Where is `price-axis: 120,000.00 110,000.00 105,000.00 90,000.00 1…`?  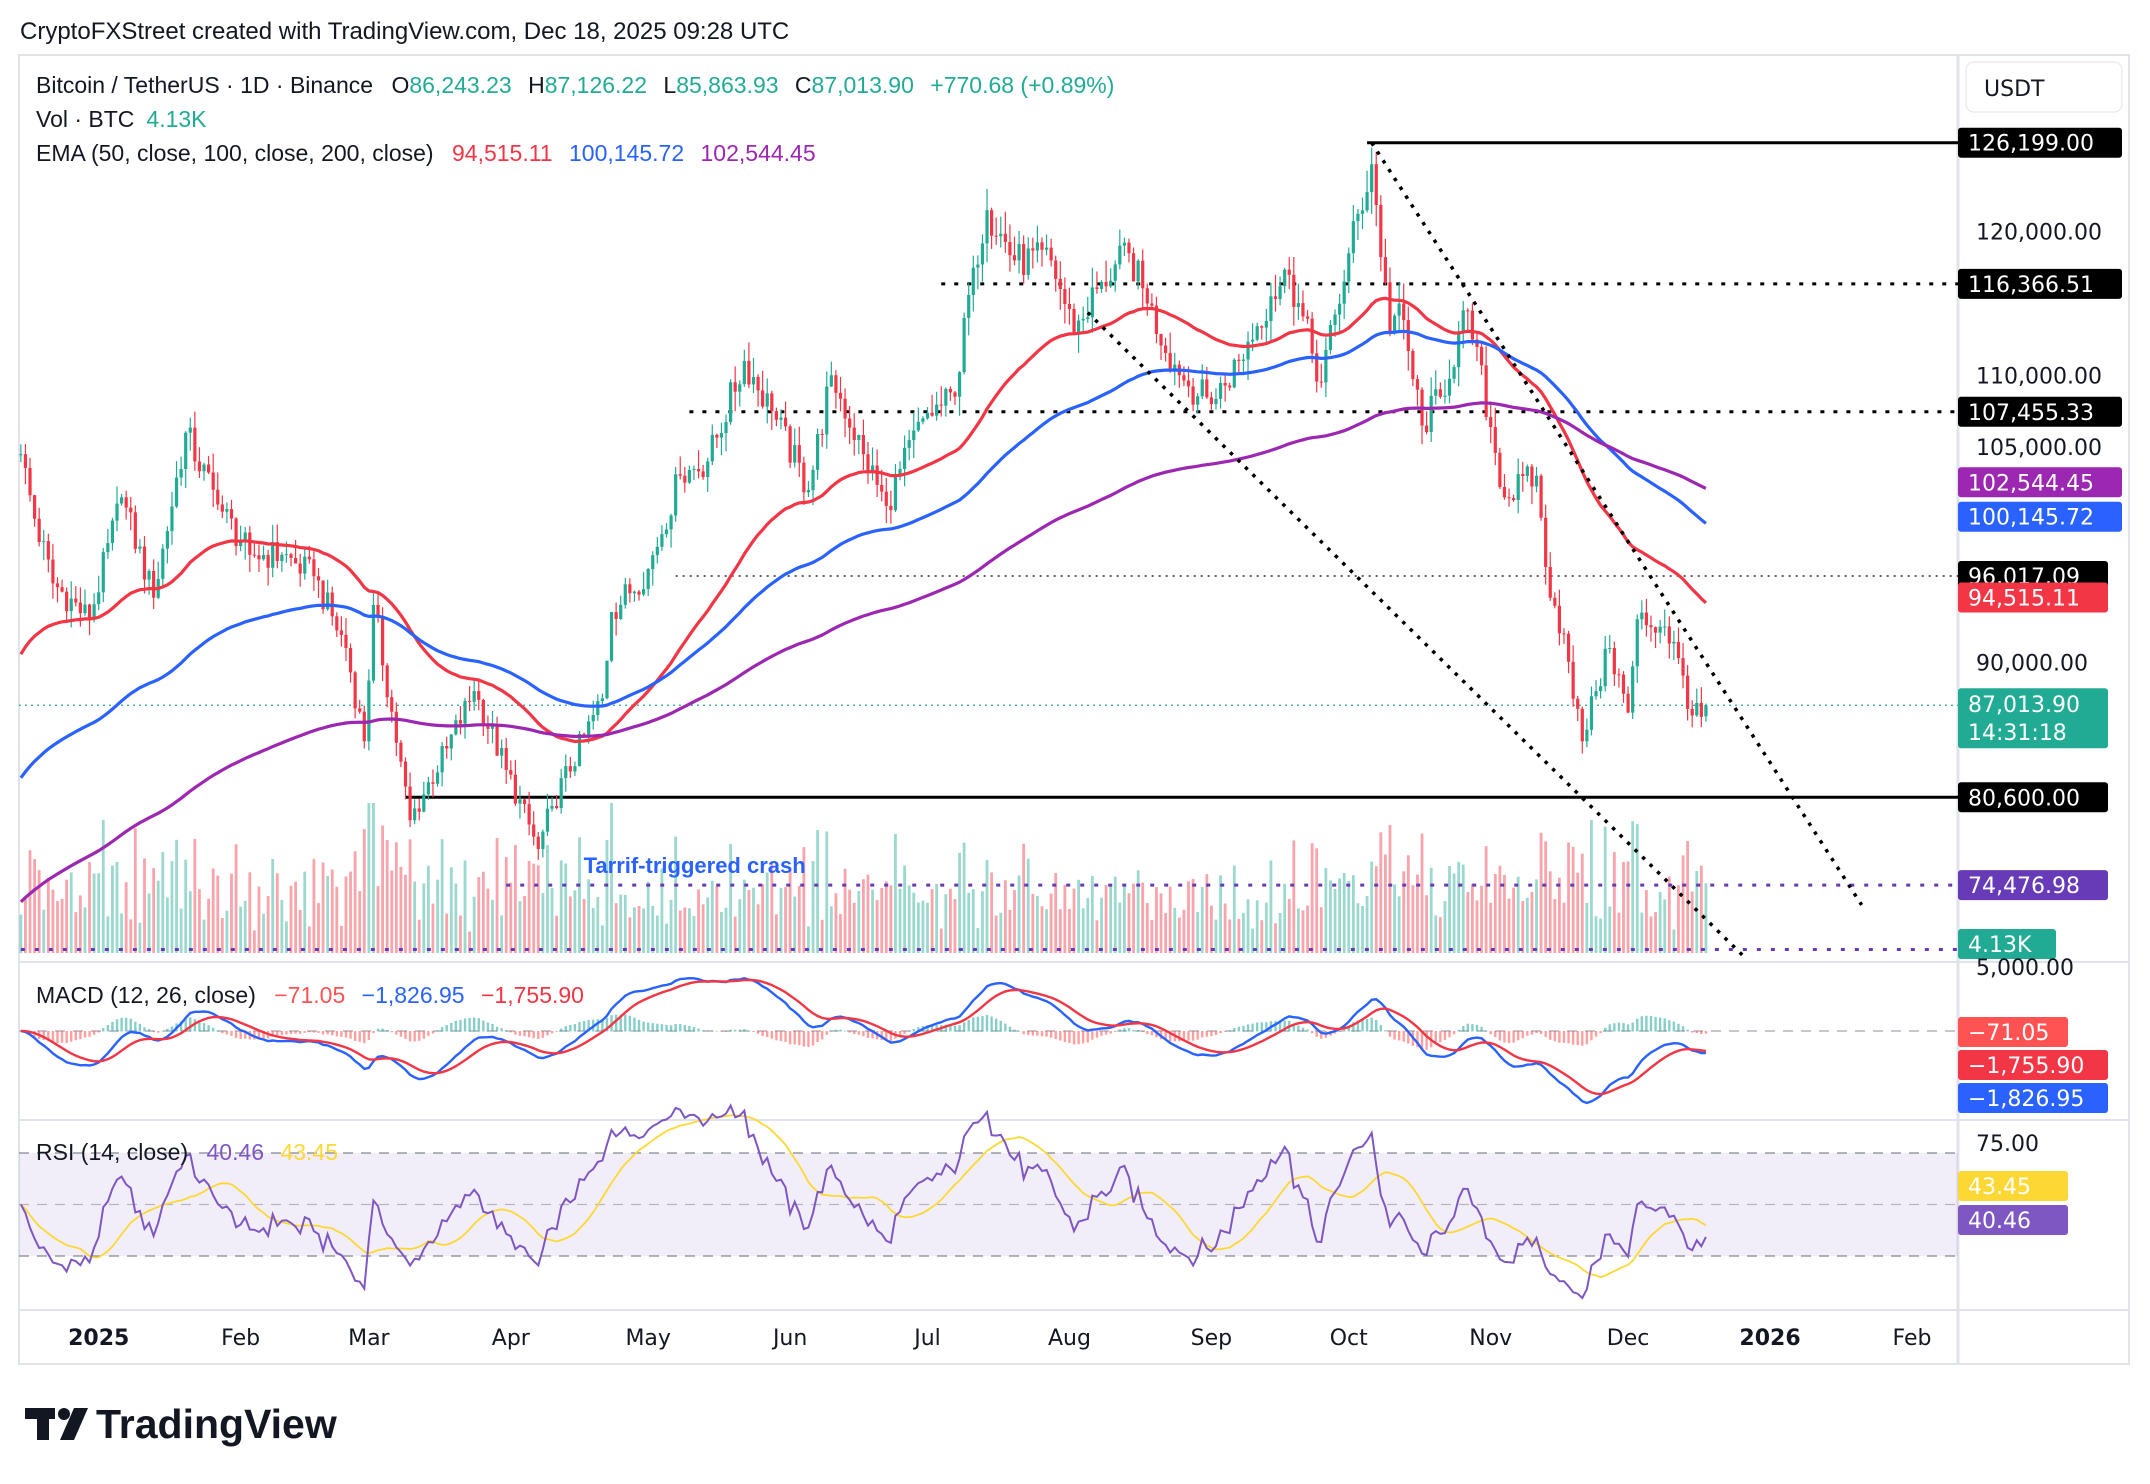
price-axis: 120,000.00 110,000.00 105,000.00 90,000.00 1… is located at coordinates (2040, 681).